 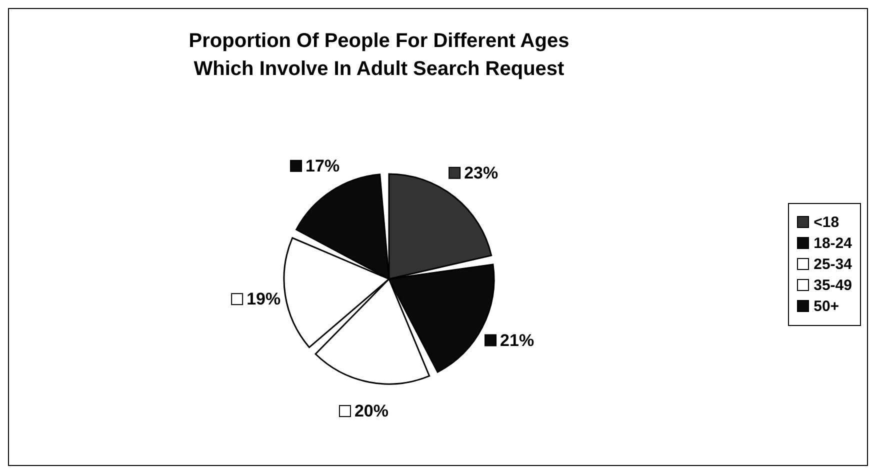 What do you see at coordinates (827, 306) in the screenshot?
I see `legend-label: 50+` at bounding box center [827, 306].